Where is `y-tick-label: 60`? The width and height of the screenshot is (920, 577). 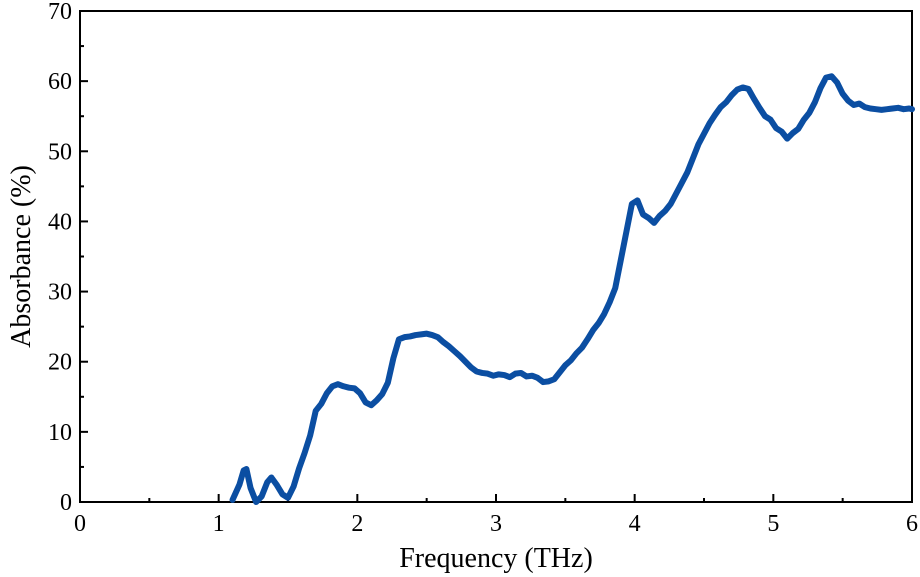
y-tick-label: 60 is located at coordinates (60, 82).